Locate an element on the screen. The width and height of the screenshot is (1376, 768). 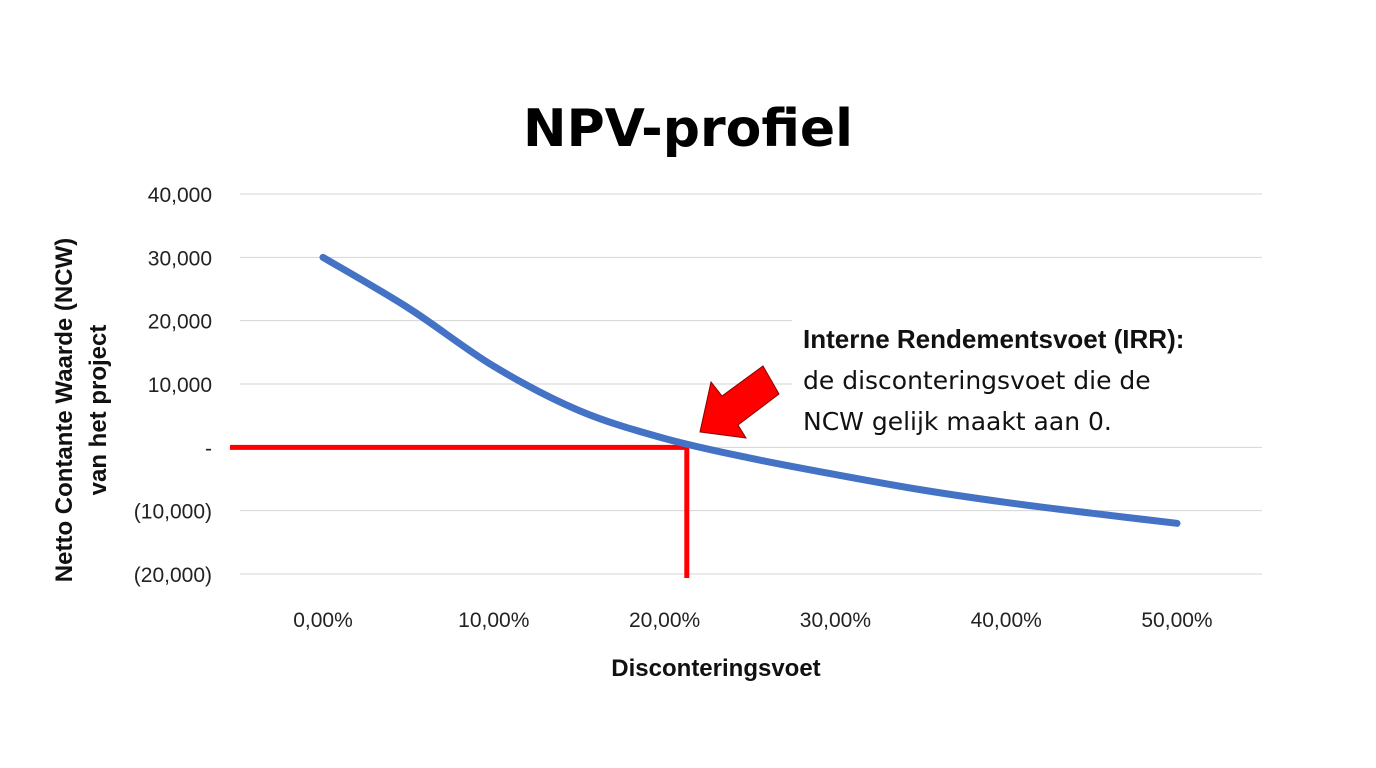
annotation-line-1: de disconteringsvoet die de is located at coordinates (977, 380).